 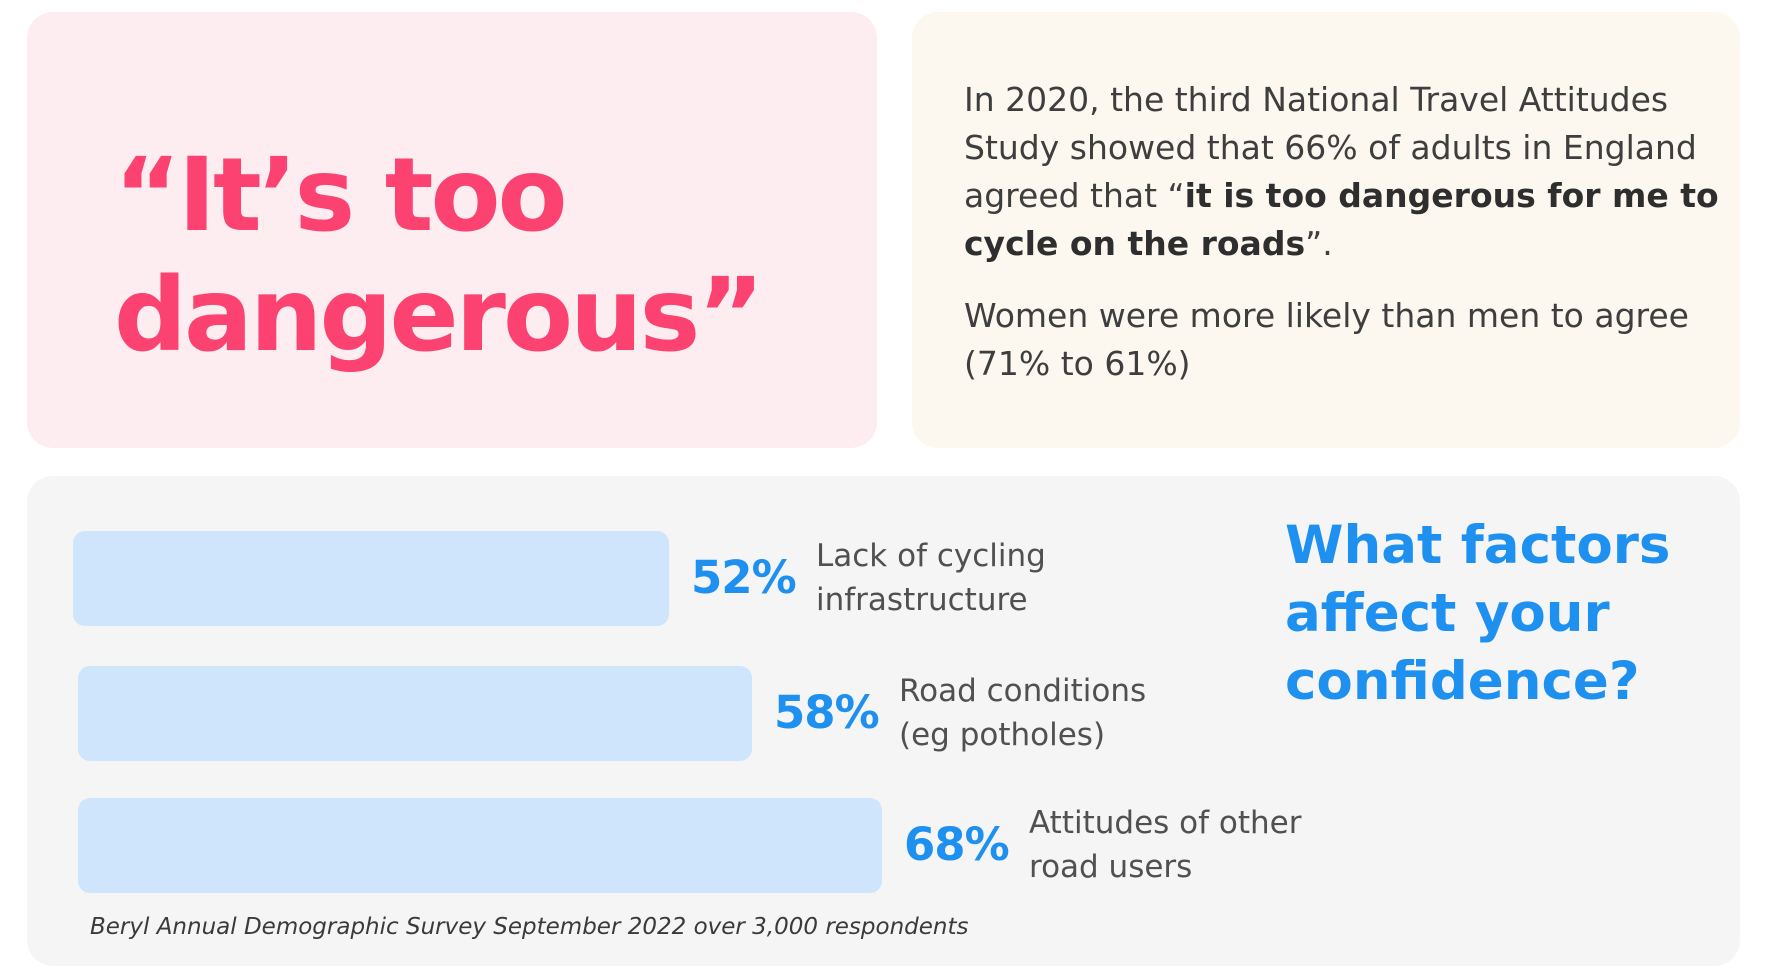 I want to click on bar-category-label: Road conditions (eg potholes), so click(x=1049, y=713).